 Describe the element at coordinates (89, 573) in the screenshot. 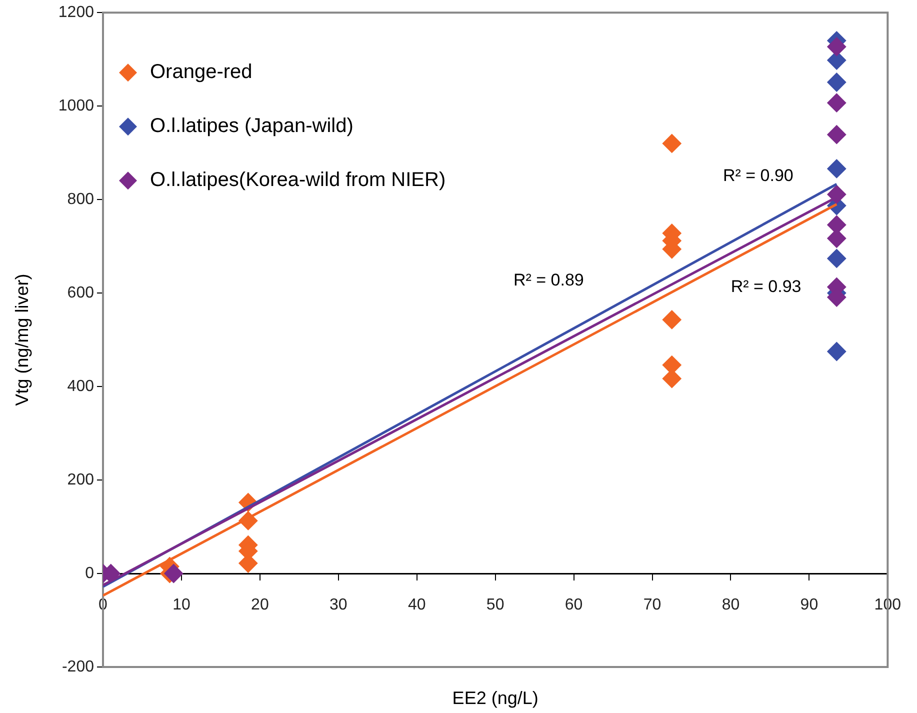

I see `y-tick-label: 0` at that location.